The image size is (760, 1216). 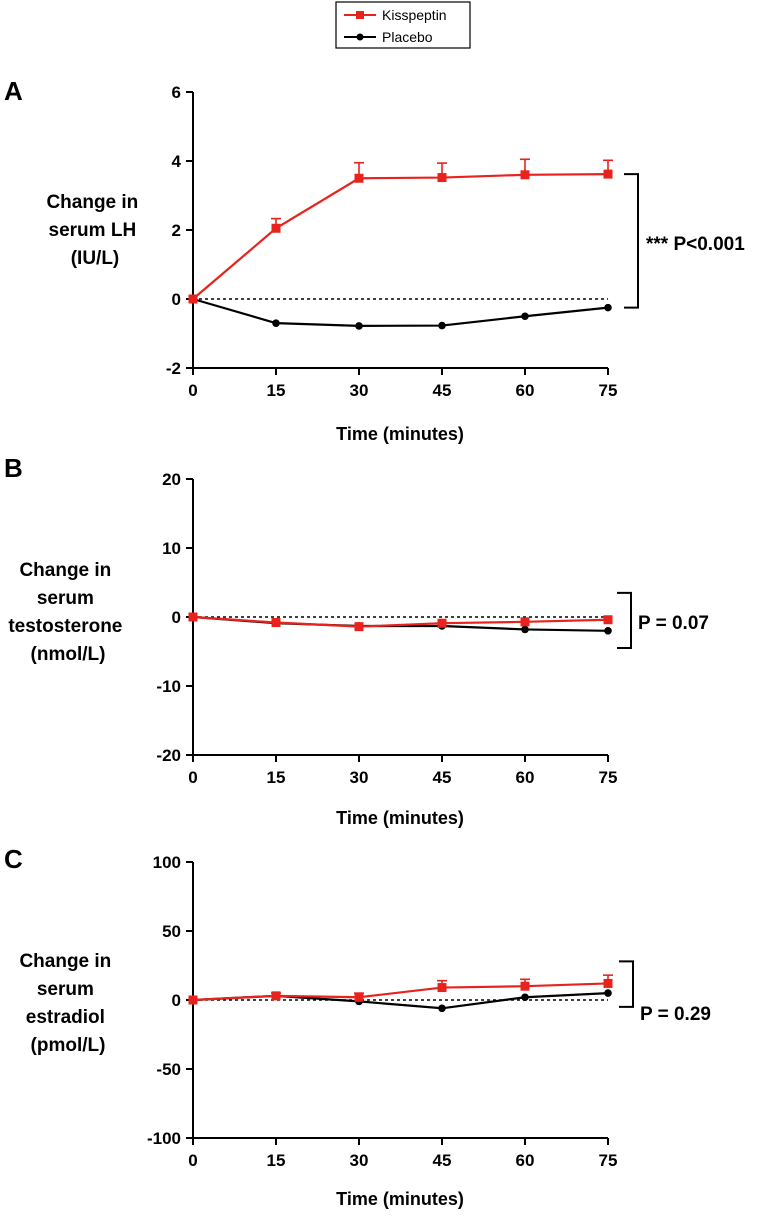 What do you see at coordinates (176, 617) in the screenshot?
I see `y-tick-label-b-2: 0` at bounding box center [176, 617].